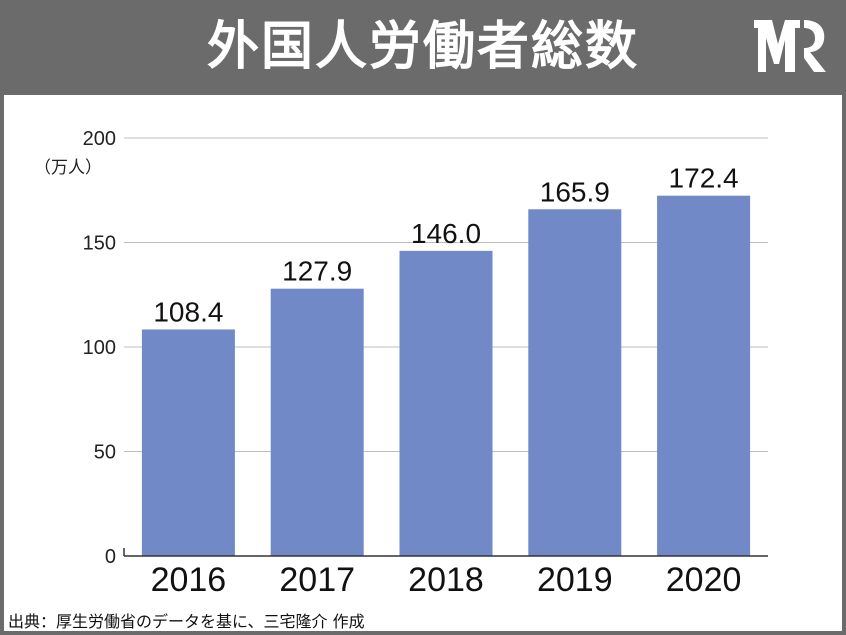  I want to click on bar-2019, so click(575, 383).